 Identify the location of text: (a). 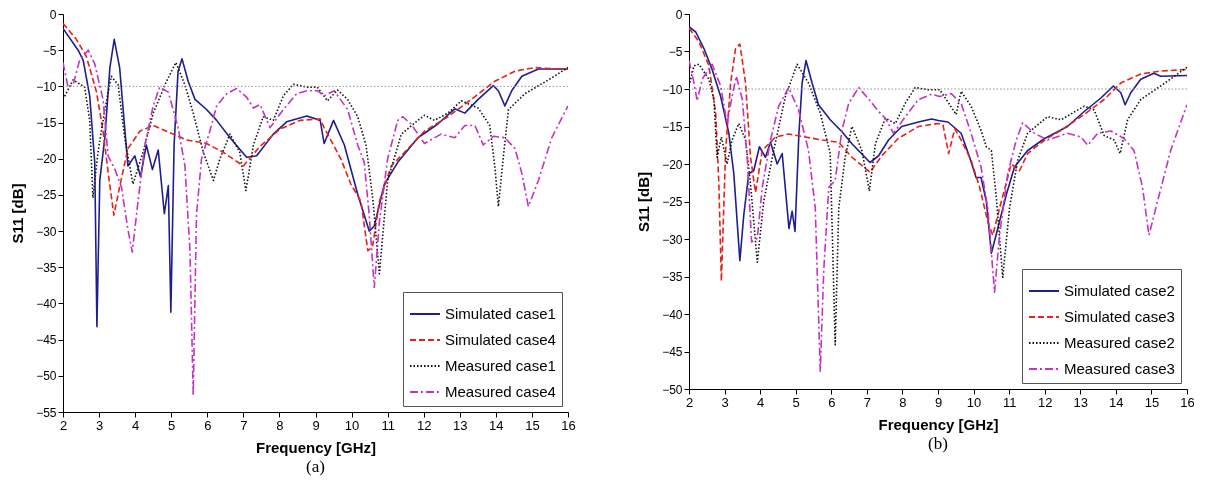
(315, 466).